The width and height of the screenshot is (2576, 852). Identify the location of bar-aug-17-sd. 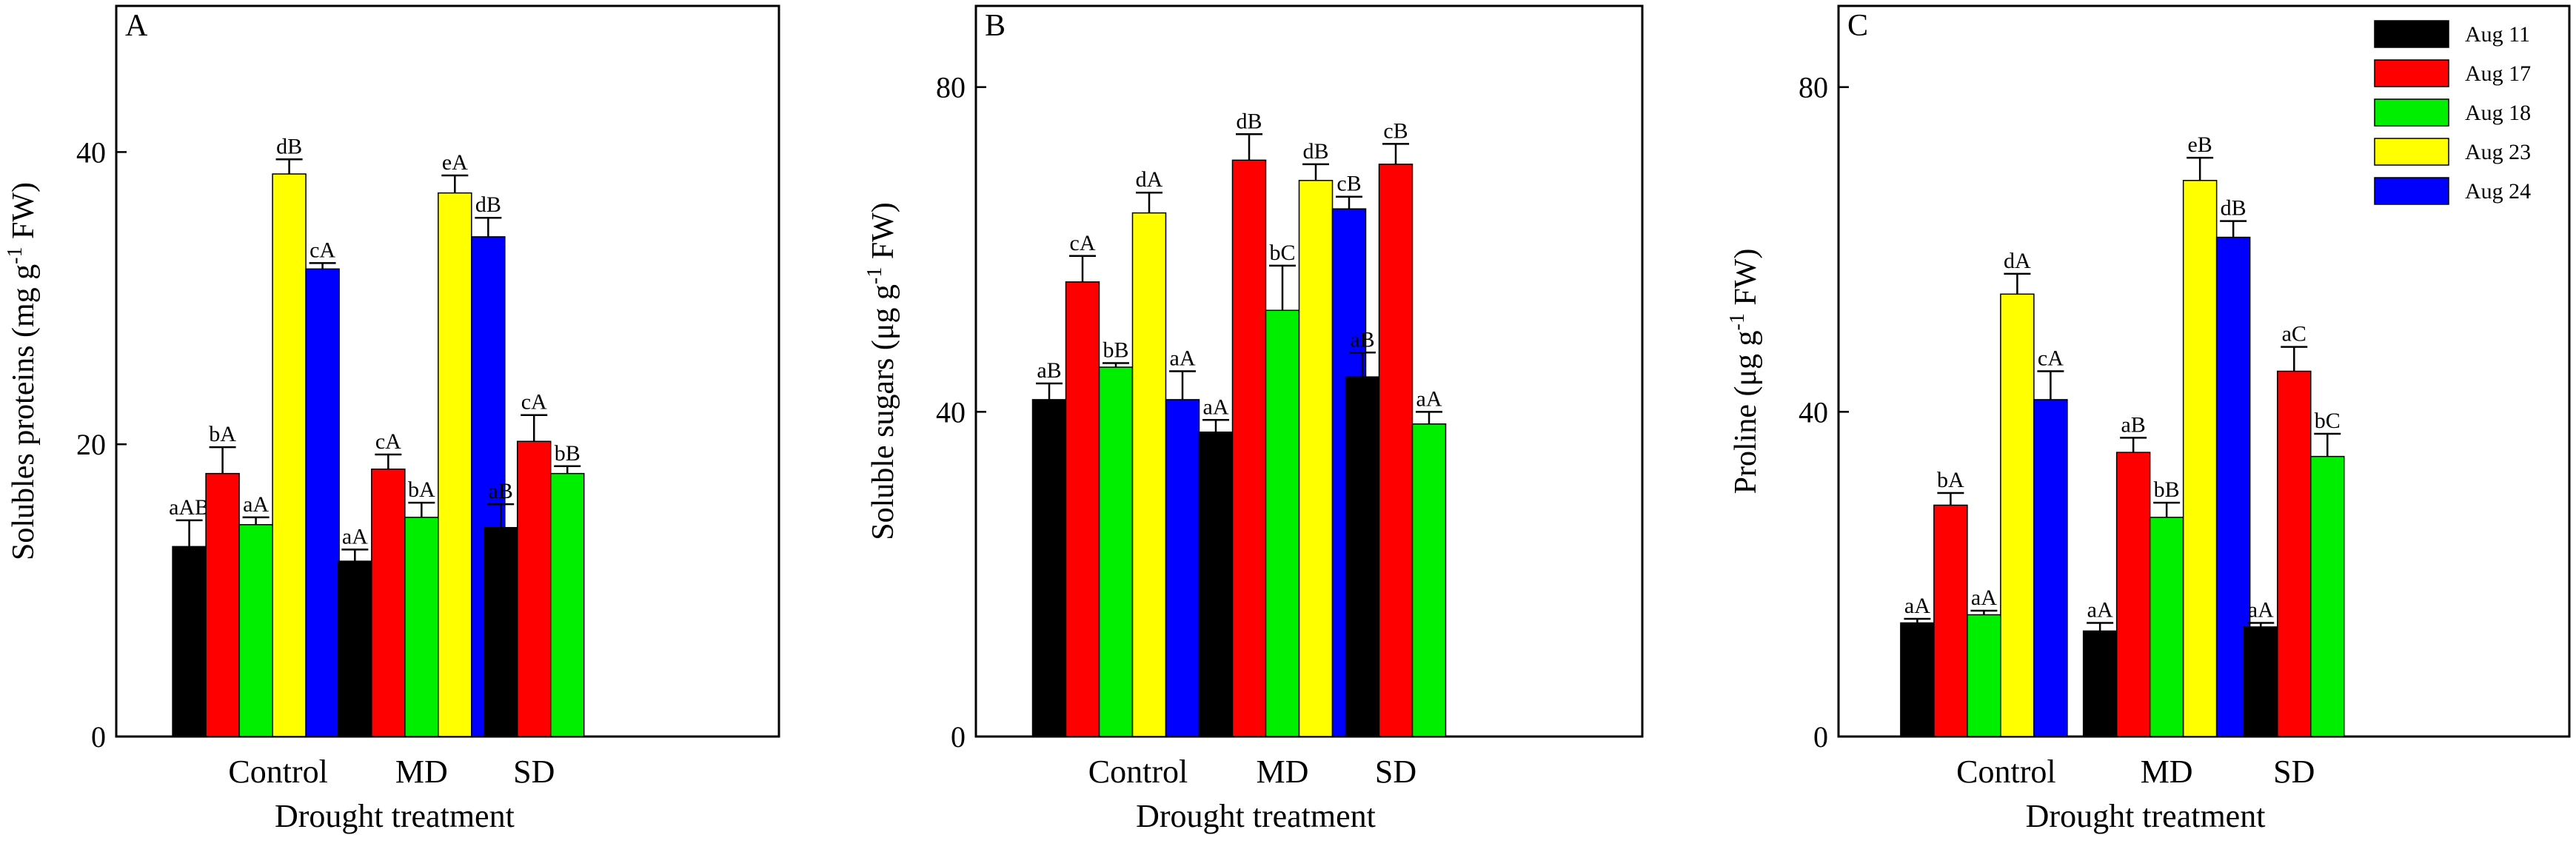
(1396, 450).